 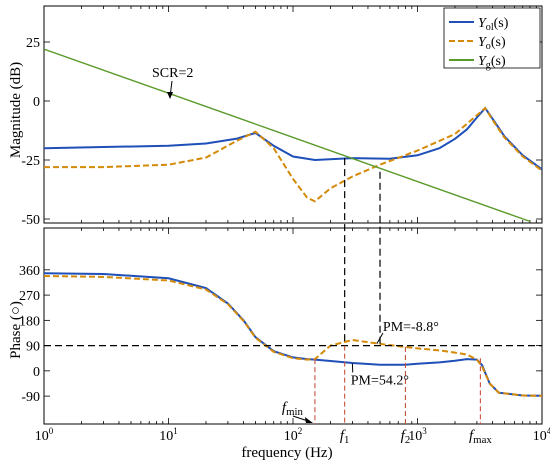 What do you see at coordinates (293, 409) in the screenshot?
I see `freq-marker-label-min: fmin` at bounding box center [293, 409].